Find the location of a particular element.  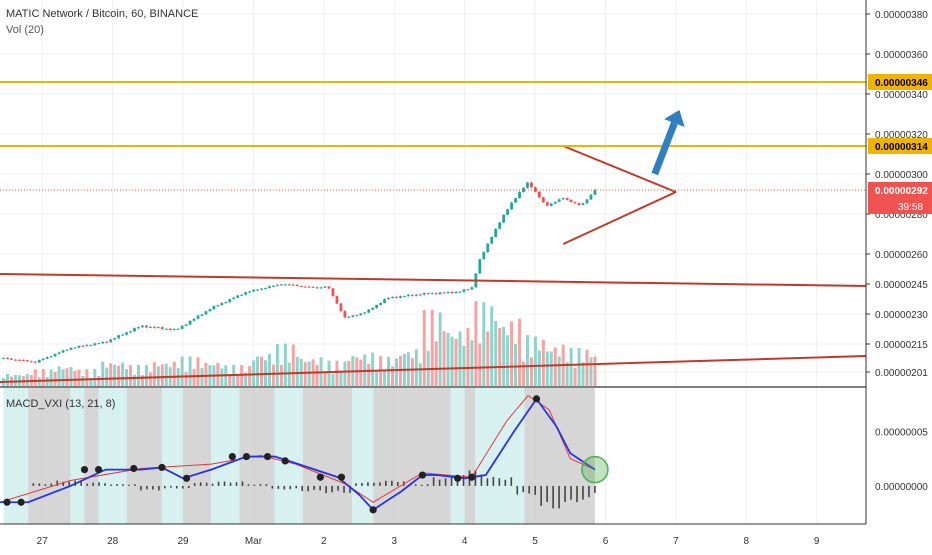

price-tick-label: 0.00000215 is located at coordinates (901, 345).